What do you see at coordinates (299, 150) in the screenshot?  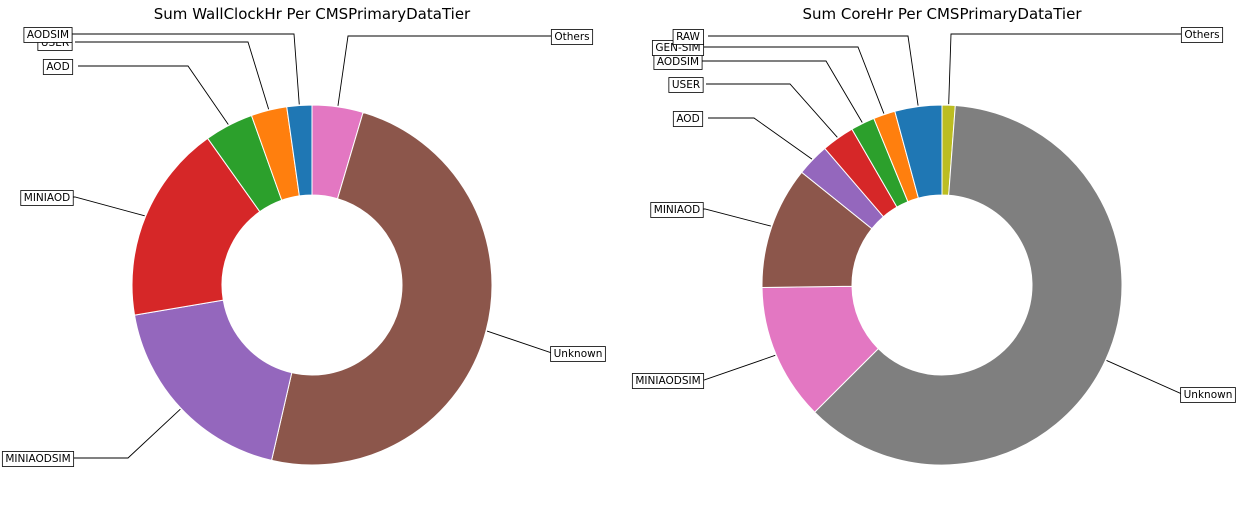 I see `slice-aodsim` at bounding box center [299, 150].